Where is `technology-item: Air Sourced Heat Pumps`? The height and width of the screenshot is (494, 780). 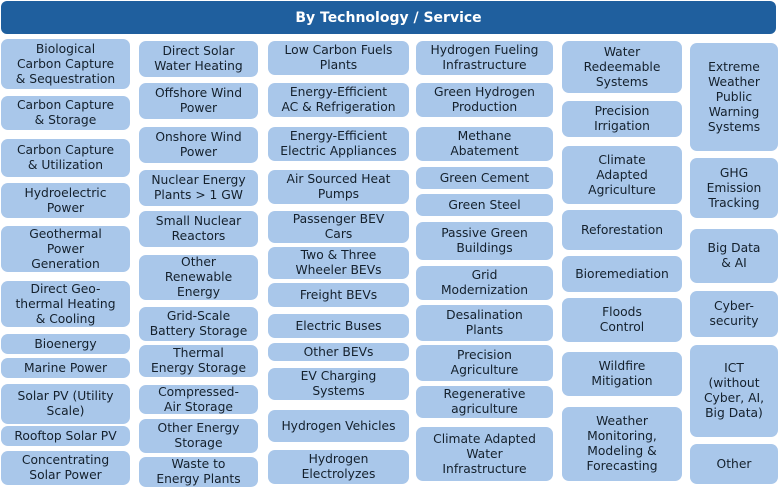 technology-item: Air Sourced Heat Pumps is located at coordinates (338, 187).